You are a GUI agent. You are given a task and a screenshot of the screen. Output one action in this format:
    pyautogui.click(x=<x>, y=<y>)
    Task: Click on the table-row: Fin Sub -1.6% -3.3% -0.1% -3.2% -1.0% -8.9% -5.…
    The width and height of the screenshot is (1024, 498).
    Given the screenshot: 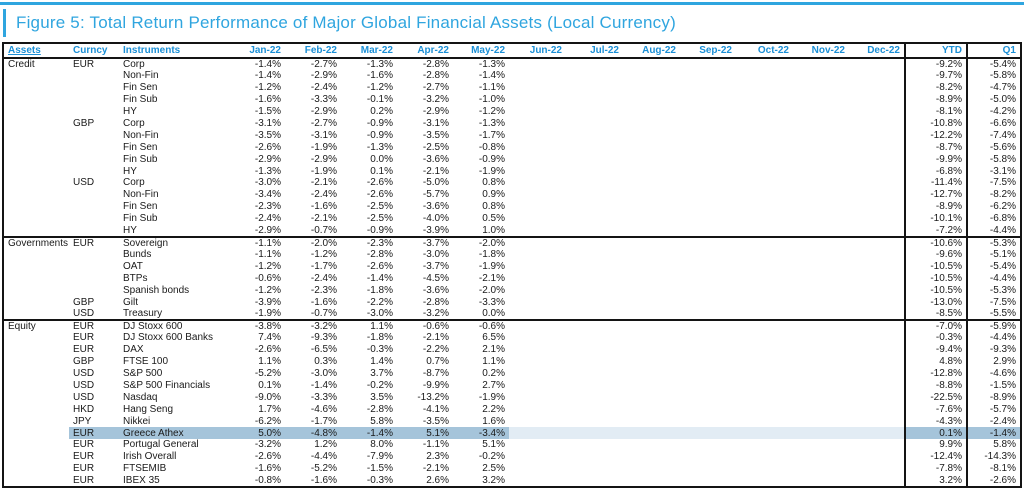 What is the action you would take?
    pyautogui.click(x=512, y=99)
    